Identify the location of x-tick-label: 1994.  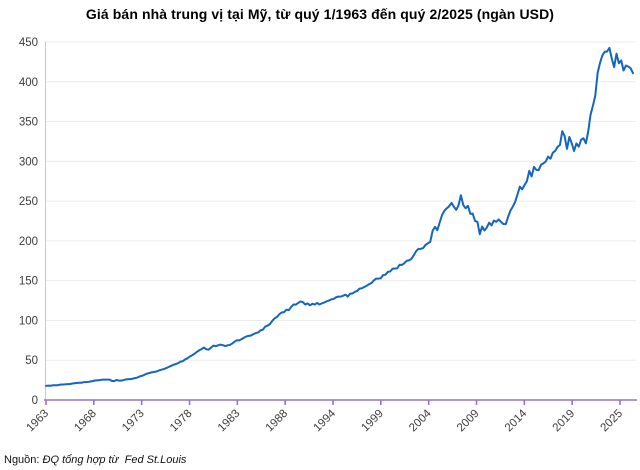
(325, 420).